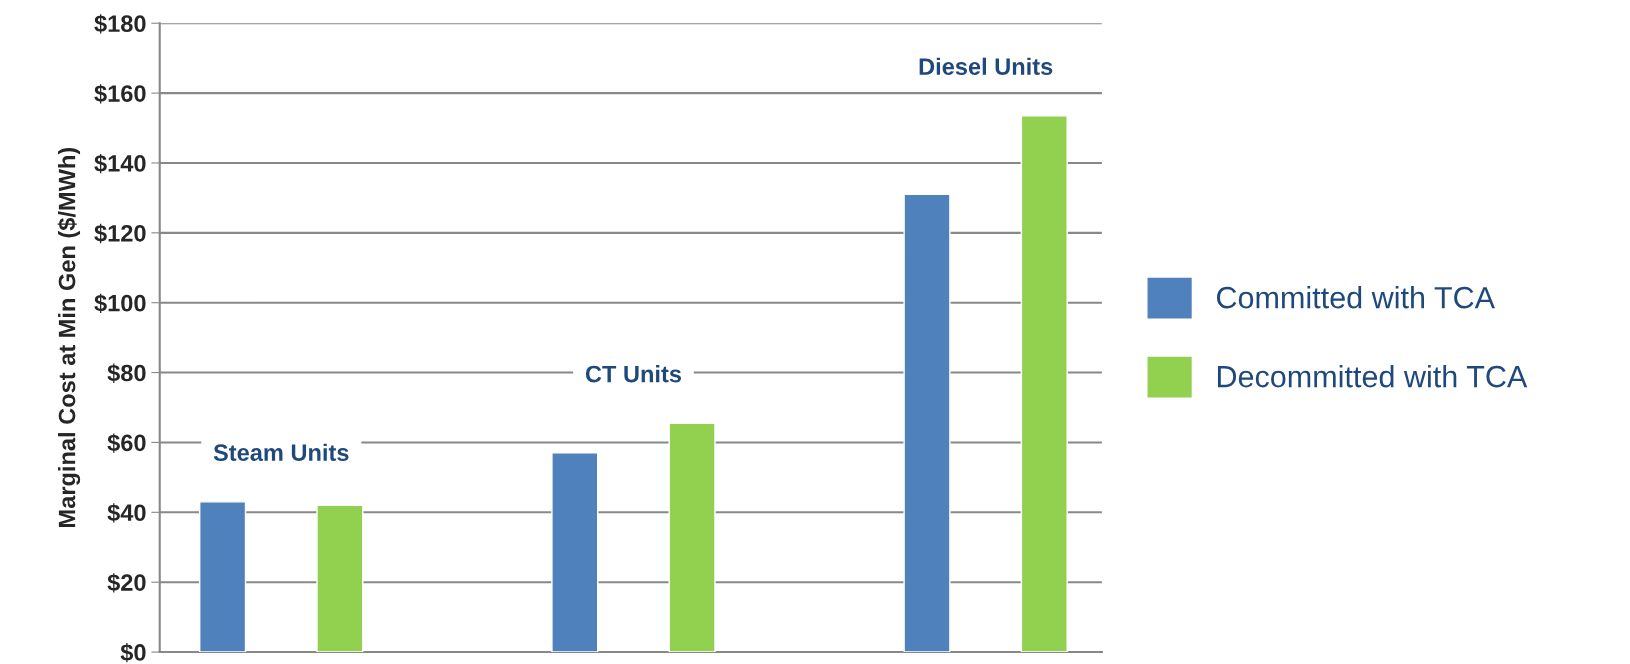  I want to click on y-tick-label: $160, so click(120, 94).